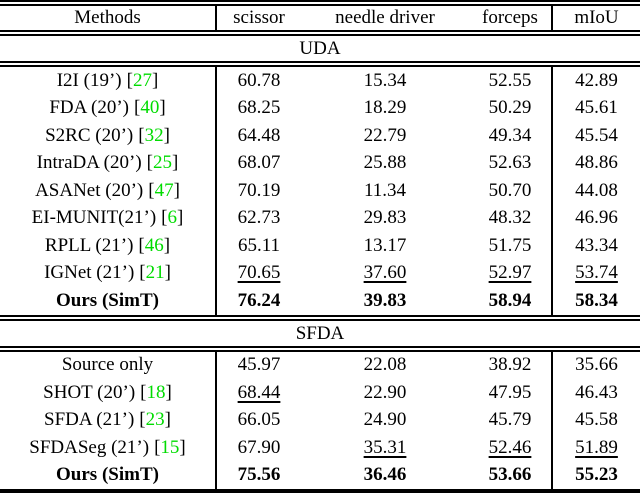 This screenshot has height=494, width=640. I want to click on method-cell: SHOT (20’) [18], so click(108, 393).